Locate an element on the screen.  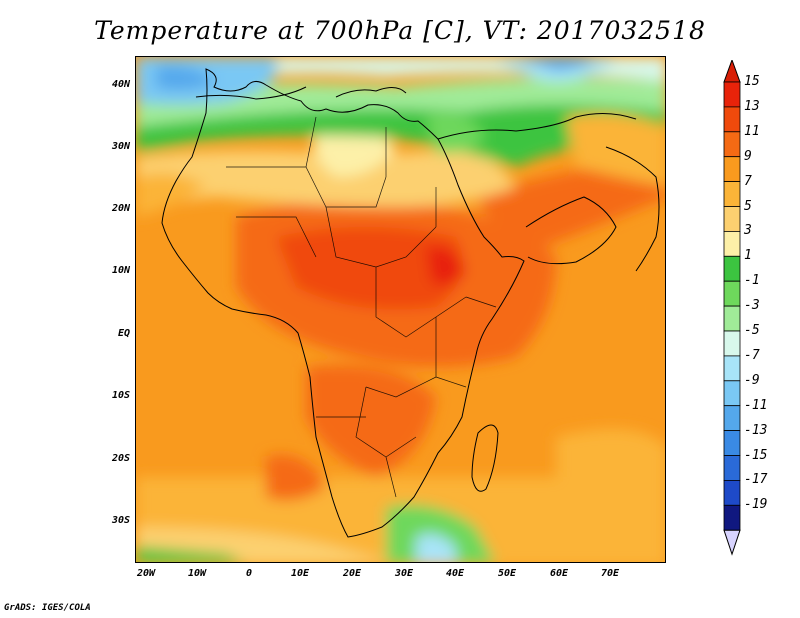
colorbar-label: -19 is located at coordinates (756, 505).